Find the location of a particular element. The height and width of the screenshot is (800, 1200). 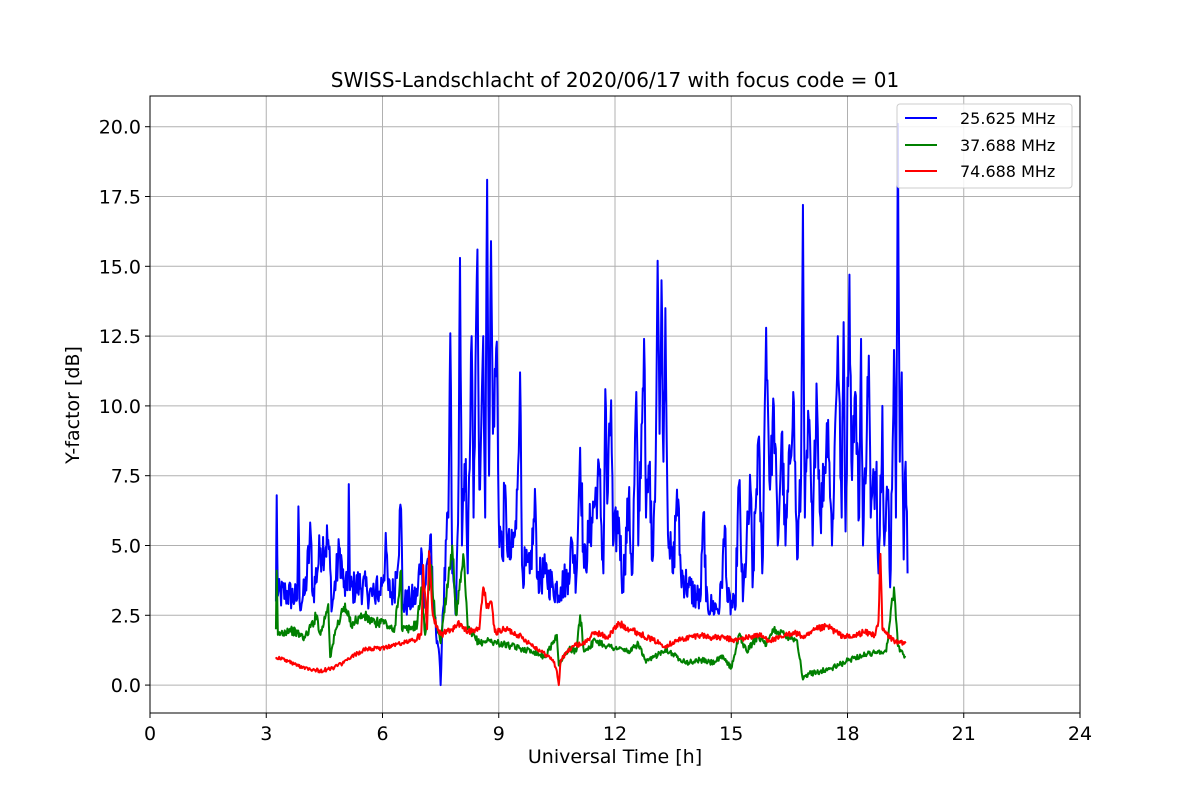

legend-box is located at coordinates (984, 146).